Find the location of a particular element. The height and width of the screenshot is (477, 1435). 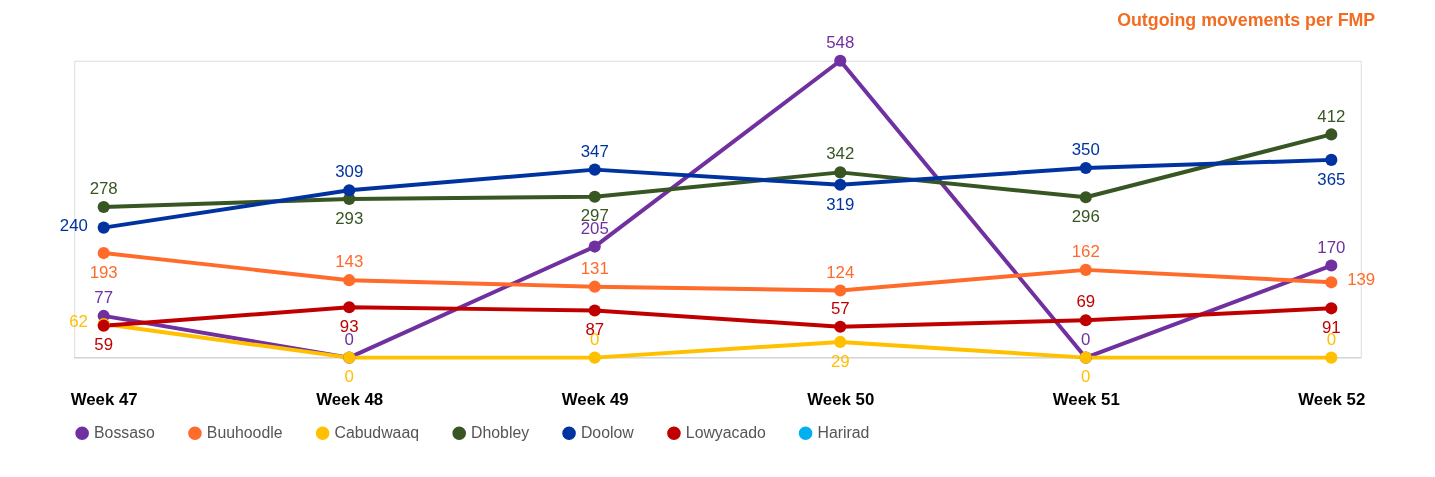

data-label: 143 is located at coordinates (349, 262).